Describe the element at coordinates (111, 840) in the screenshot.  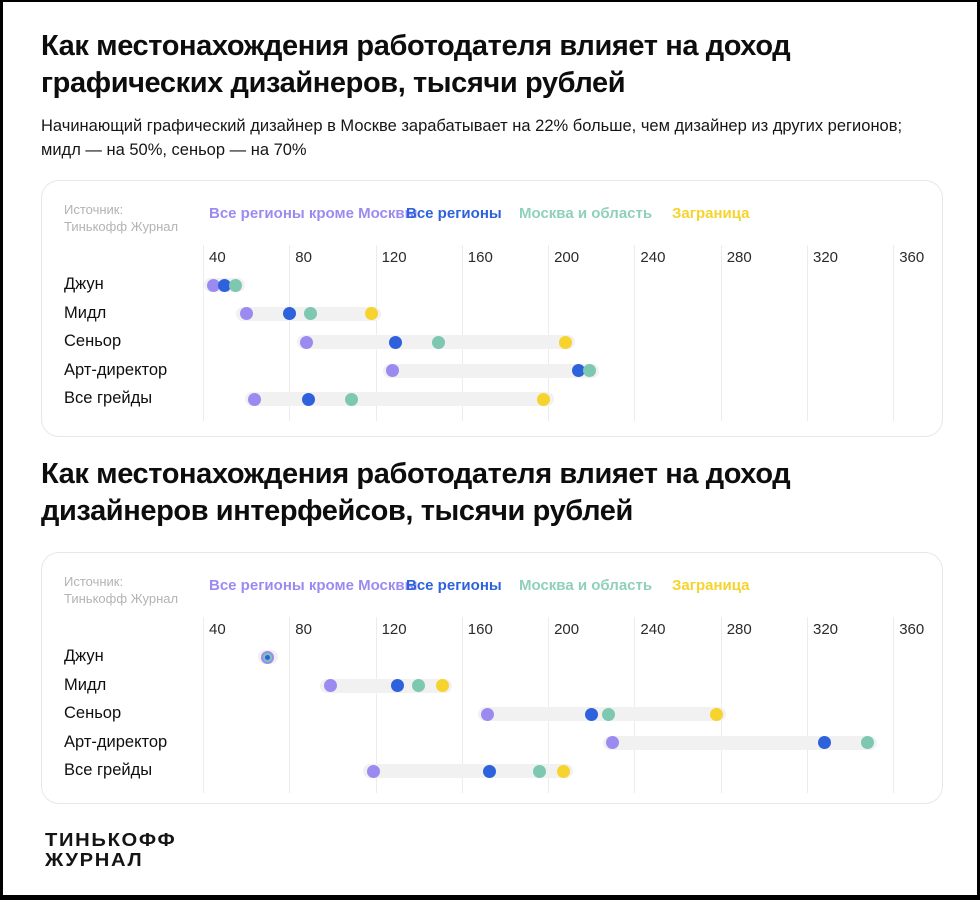
I see `logo-line1: ТИНЬКОФФ` at that location.